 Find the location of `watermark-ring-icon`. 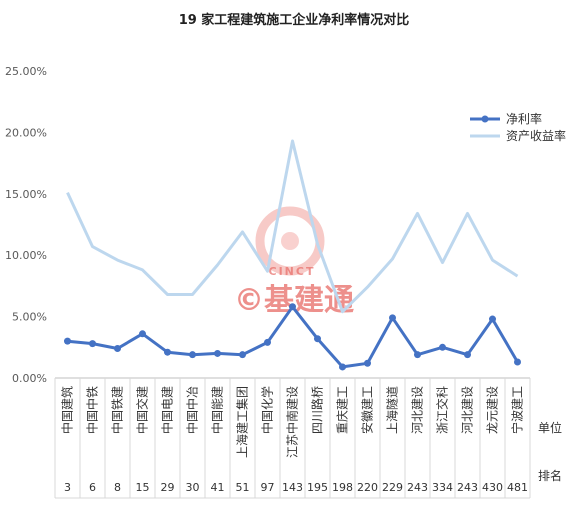

watermark-ring-icon is located at coordinates (290, 241).